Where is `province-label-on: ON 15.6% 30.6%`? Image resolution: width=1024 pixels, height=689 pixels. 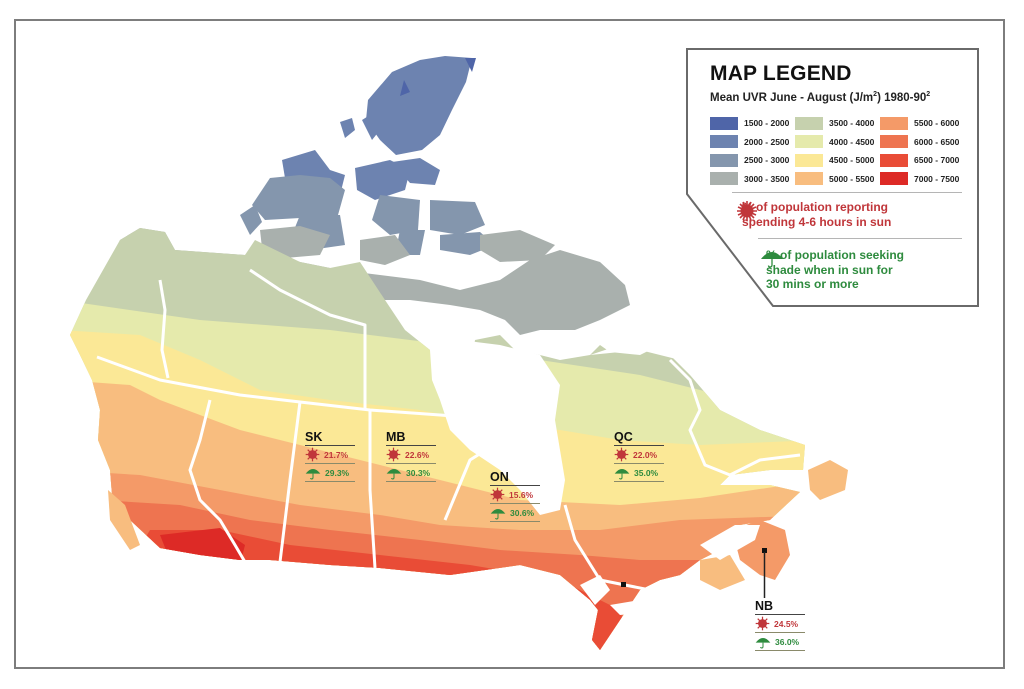
province-label-on: ON 15.6% 30.6% is located at coordinates (515, 496).